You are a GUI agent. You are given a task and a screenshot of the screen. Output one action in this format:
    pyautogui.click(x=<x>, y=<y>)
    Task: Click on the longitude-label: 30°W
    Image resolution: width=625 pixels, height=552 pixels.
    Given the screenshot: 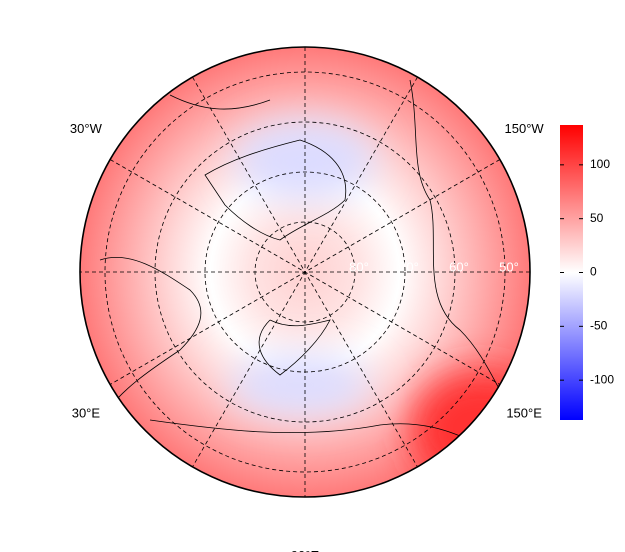 What is the action you would take?
    pyautogui.click(x=86, y=128)
    